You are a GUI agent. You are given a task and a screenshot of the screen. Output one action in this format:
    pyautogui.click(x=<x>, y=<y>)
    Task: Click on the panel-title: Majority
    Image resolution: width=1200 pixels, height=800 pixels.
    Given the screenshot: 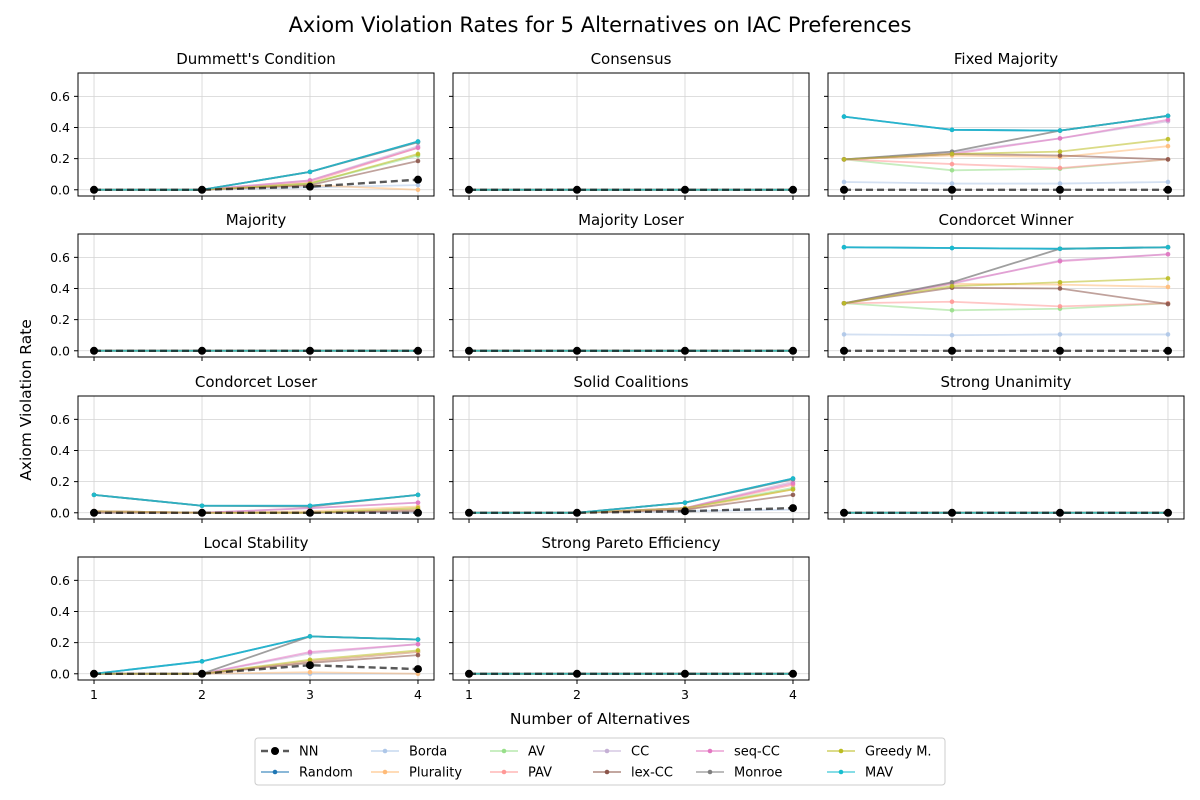 What is the action you would take?
    pyautogui.click(x=256, y=220)
    